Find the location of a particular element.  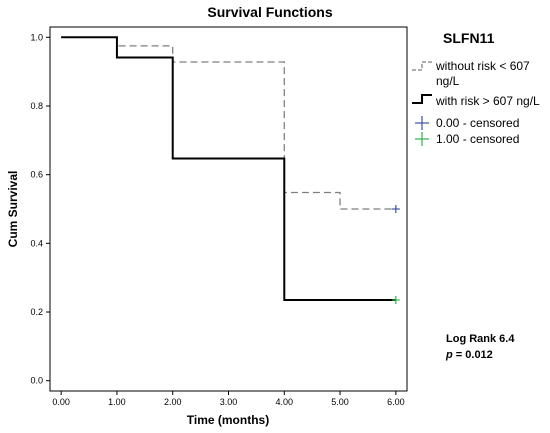

x-tick-label: 5.00 is located at coordinates (340, 402).